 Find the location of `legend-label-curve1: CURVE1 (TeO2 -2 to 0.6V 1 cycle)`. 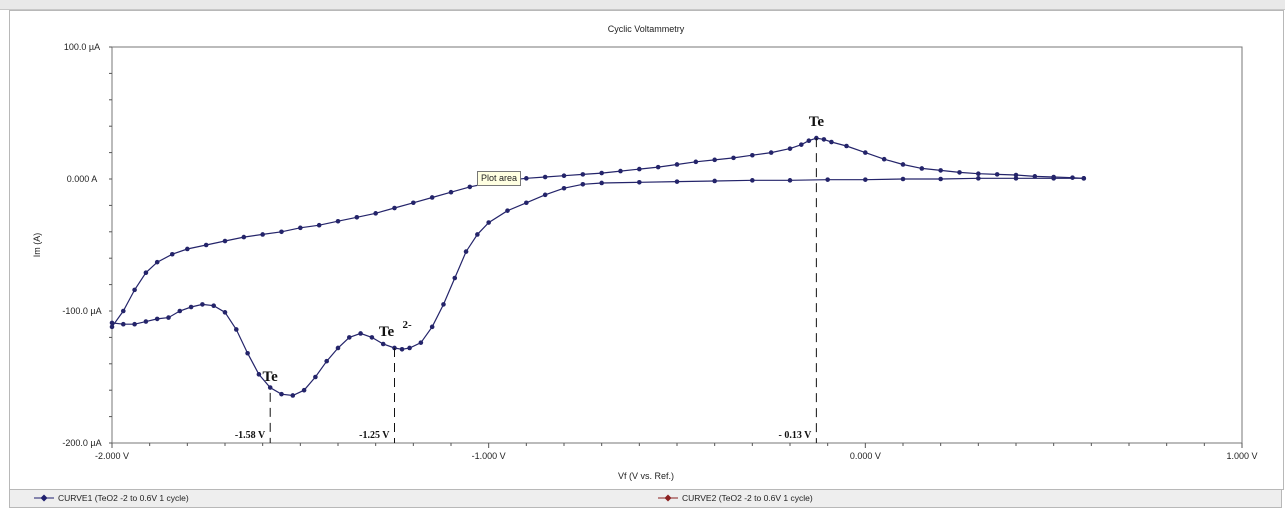

legend-label-curve1: CURVE1 (TeO2 -2 to 0.6V 1 cycle) is located at coordinates (123, 498).